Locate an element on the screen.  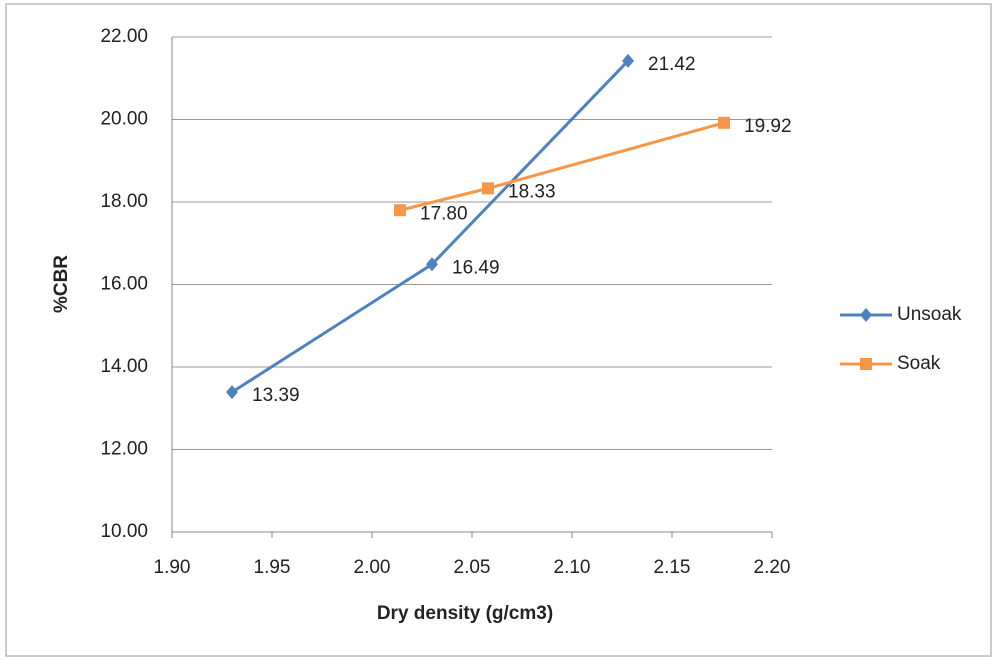
x-tick-label: 2.20 is located at coordinates (772, 567).